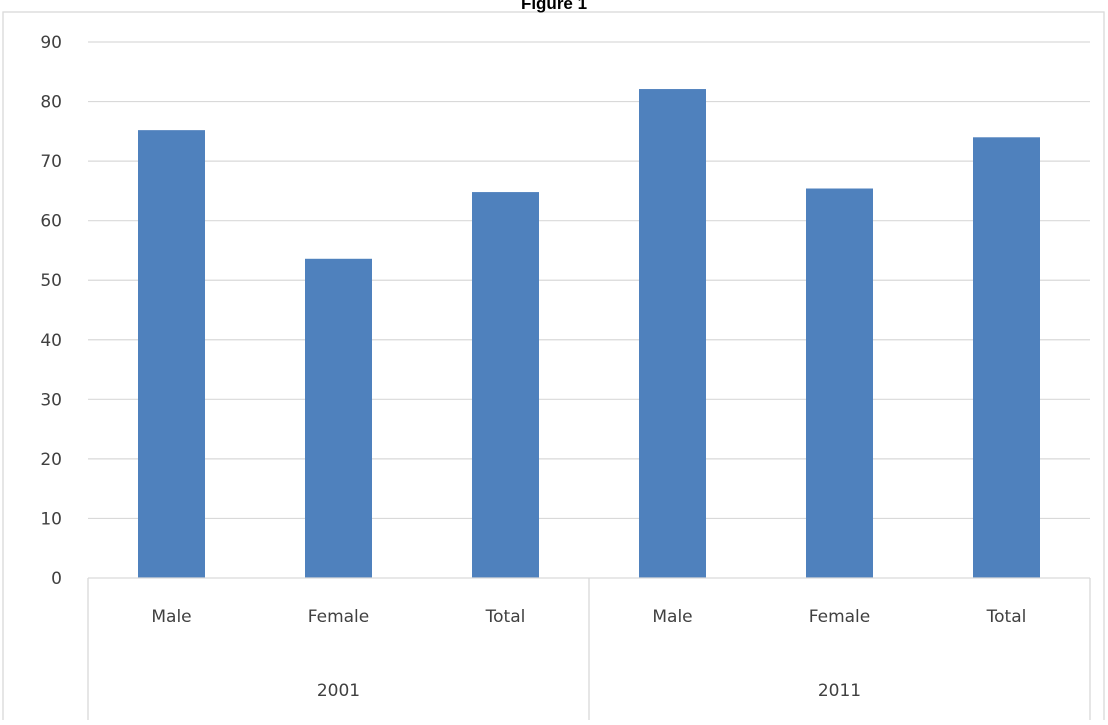  What do you see at coordinates (51, 400) in the screenshot?
I see `y-tick-label: 30` at bounding box center [51, 400].